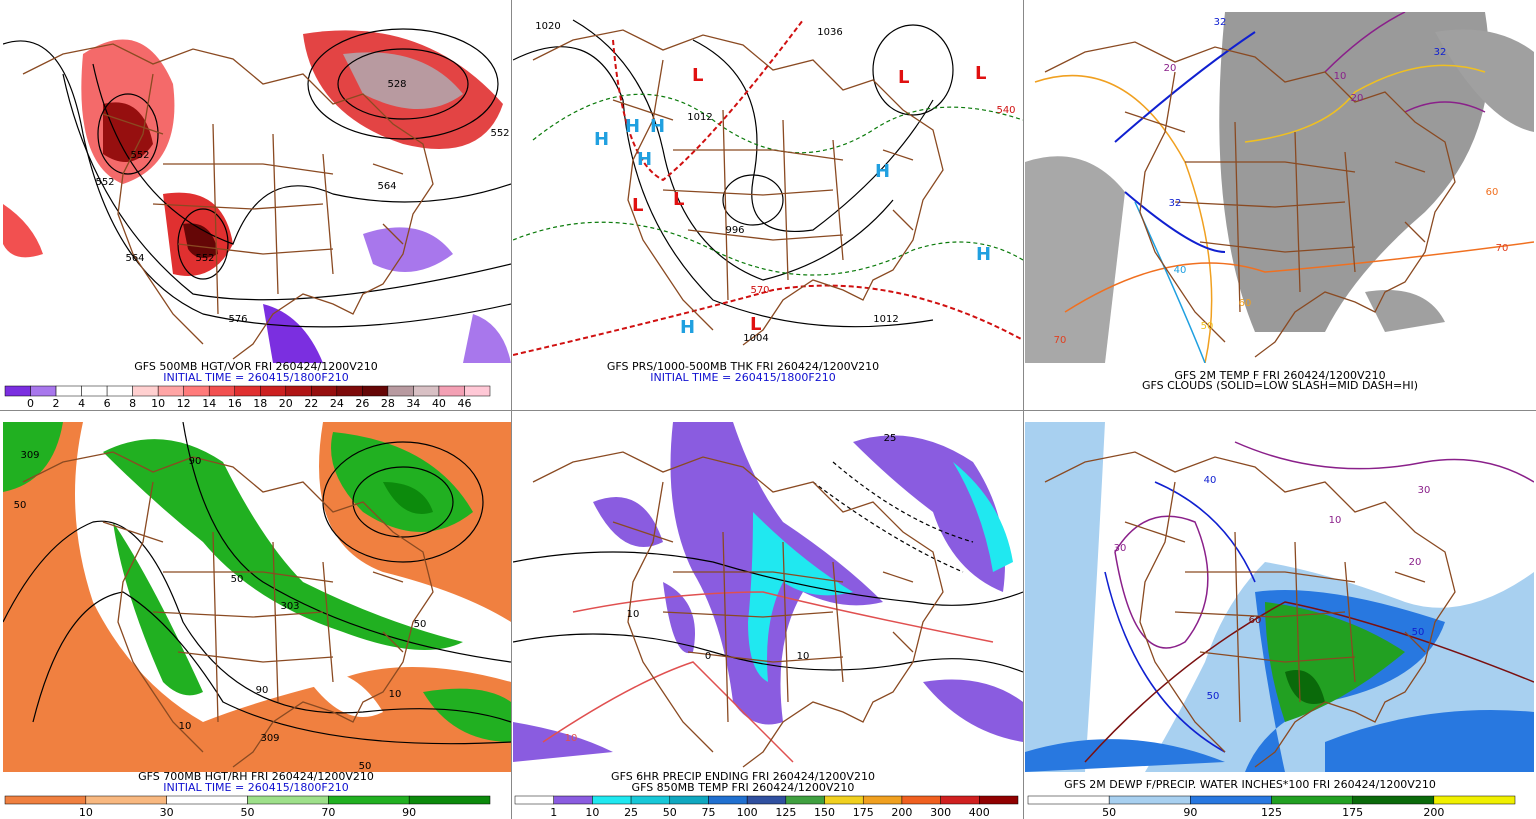 The height and width of the screenshot is (819, 1536). Describe the element at coordinates (759, 290) in the screenshot. I see `thickness-label: 570` at that location.